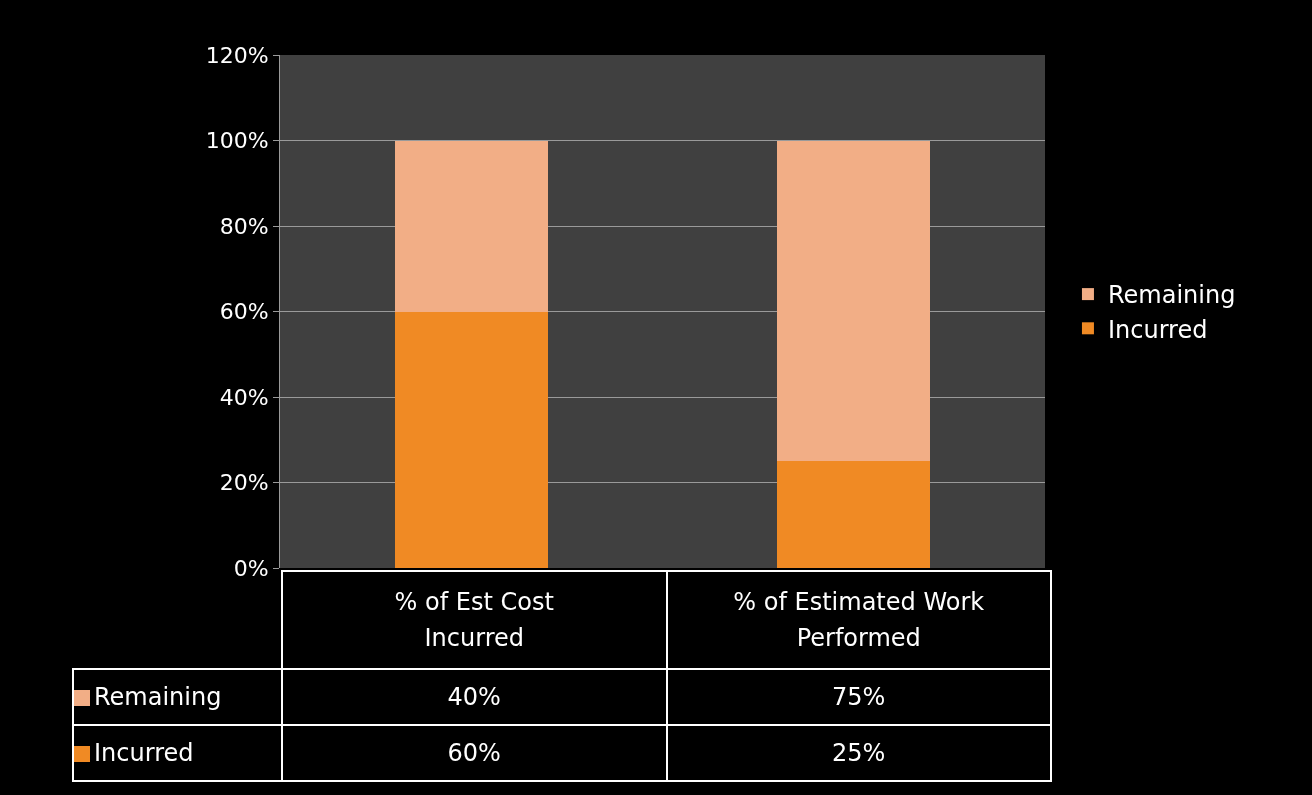 This screenshot has height=795, width=1312. What do you see at coordinates (1157, 329) in the screenshot?
I see `legend-label: Incurred` at bounding box center [1157, 329].